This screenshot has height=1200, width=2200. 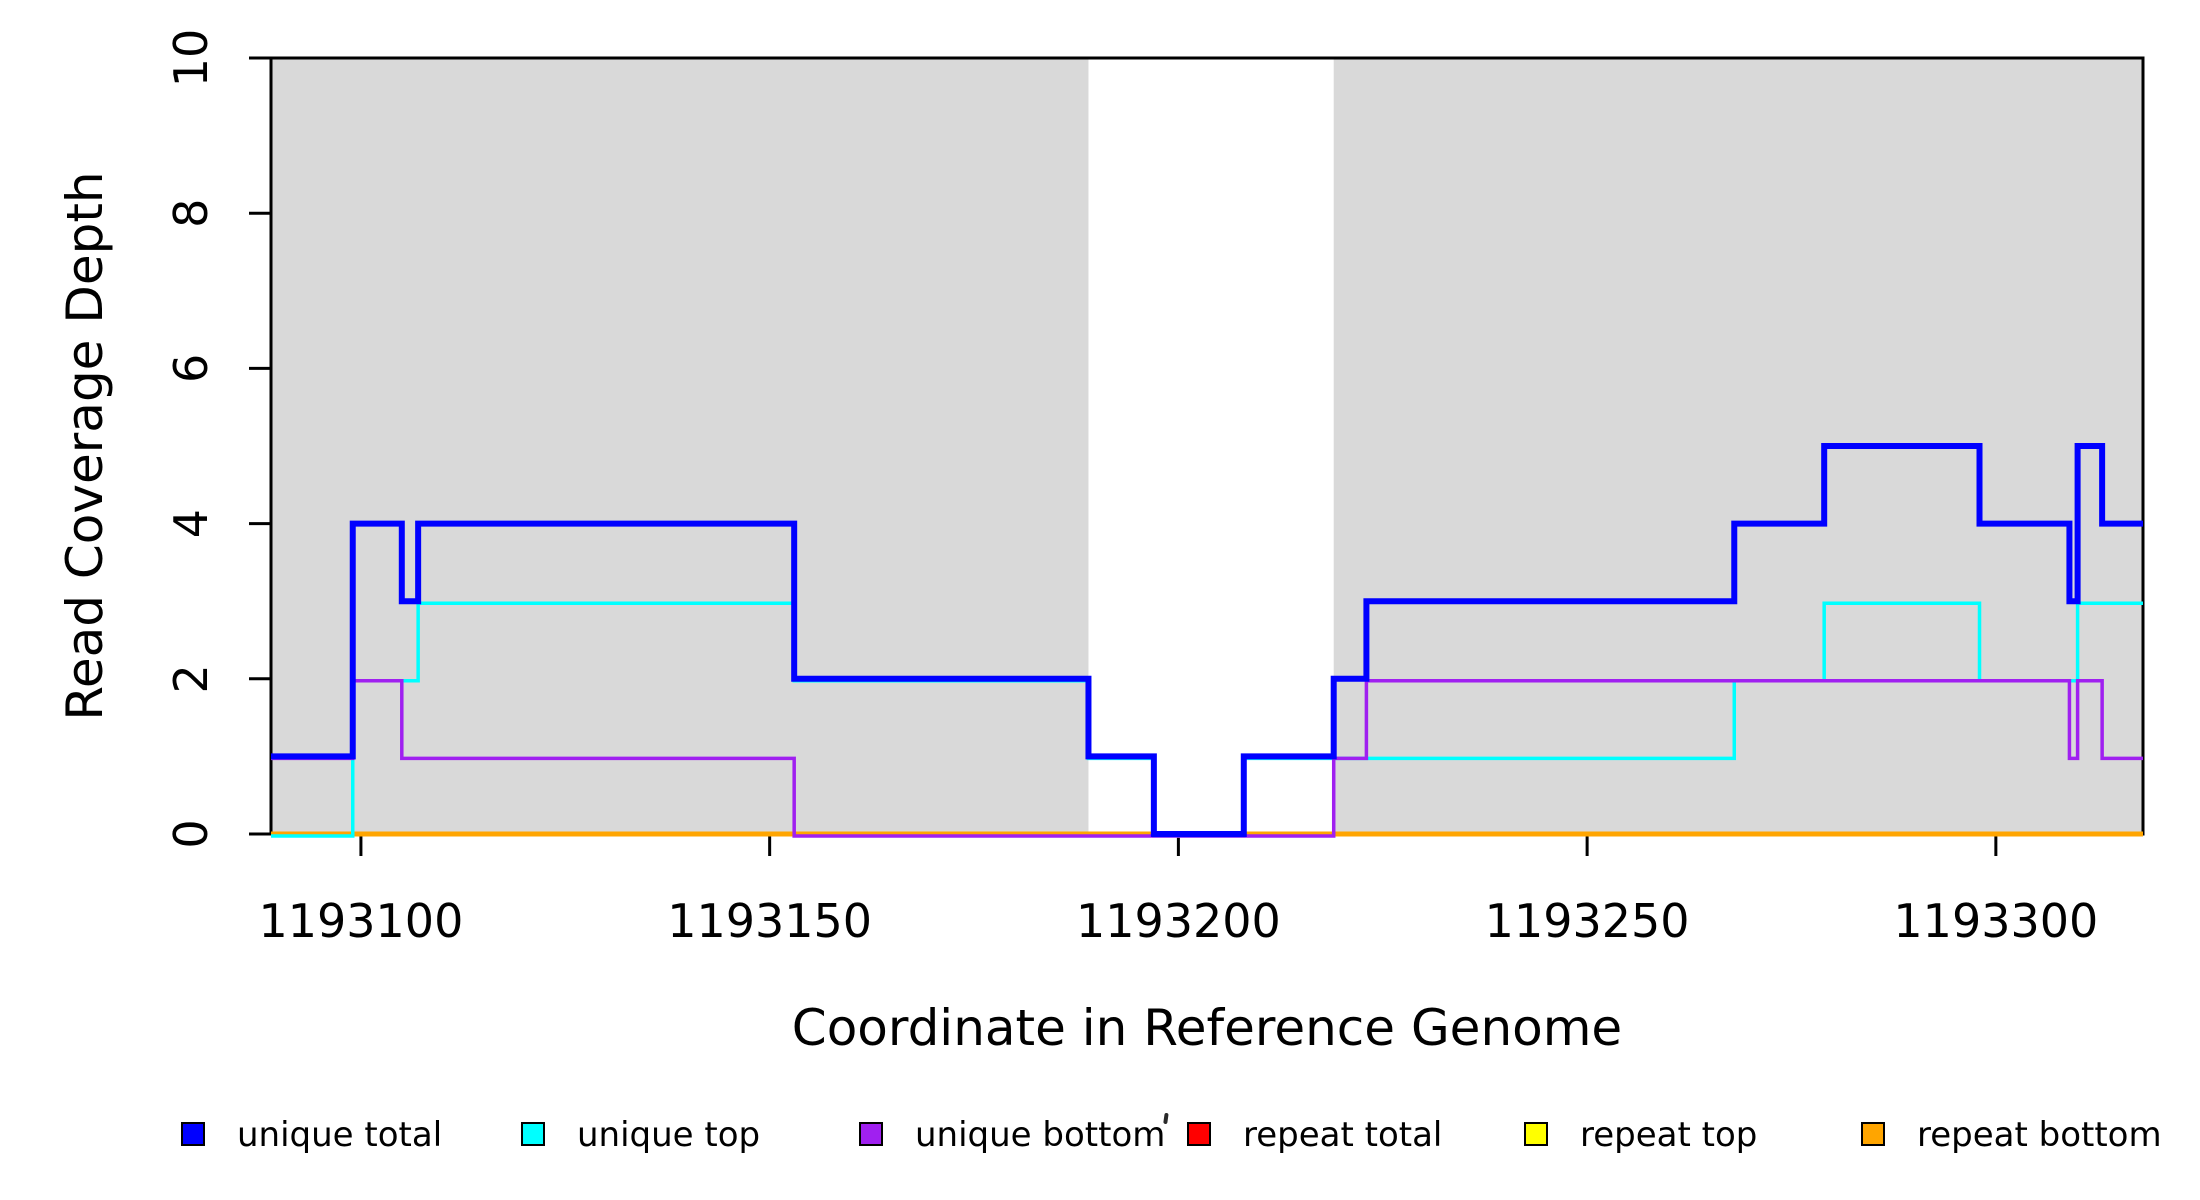 I want to click on x-axis: 1193100 1193150 1193200 1193250 1193300, so click(x=1178, y=891).